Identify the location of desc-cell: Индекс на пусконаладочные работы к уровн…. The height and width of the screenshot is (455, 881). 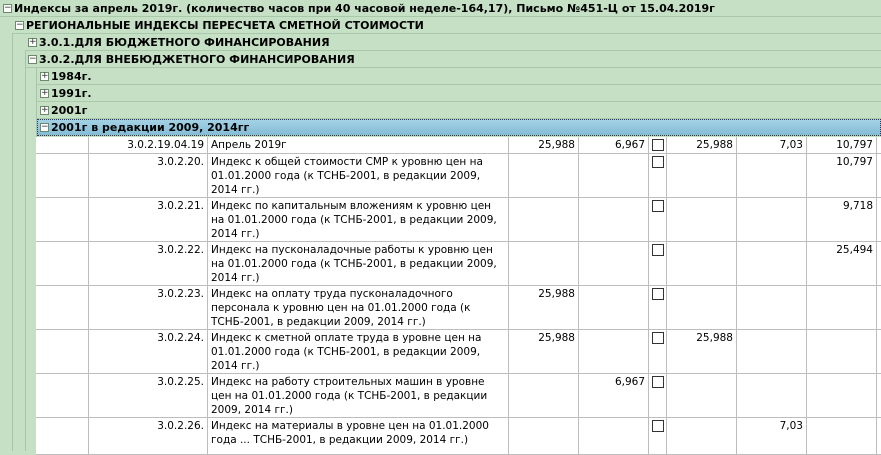
(358, 263).